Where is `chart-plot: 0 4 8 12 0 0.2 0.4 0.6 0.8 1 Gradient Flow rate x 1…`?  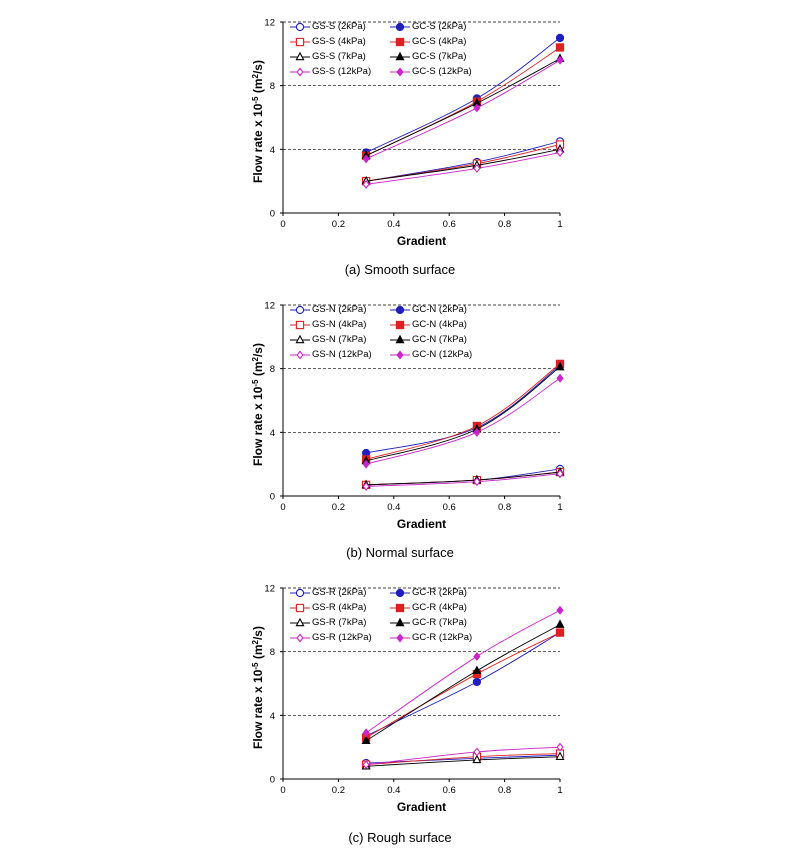
chart-plot: 0 4 8 12 0 0.2 0.4 0.6 0.8 1 Gradient Flow rate x 1… is located at coordinates (408, 416).